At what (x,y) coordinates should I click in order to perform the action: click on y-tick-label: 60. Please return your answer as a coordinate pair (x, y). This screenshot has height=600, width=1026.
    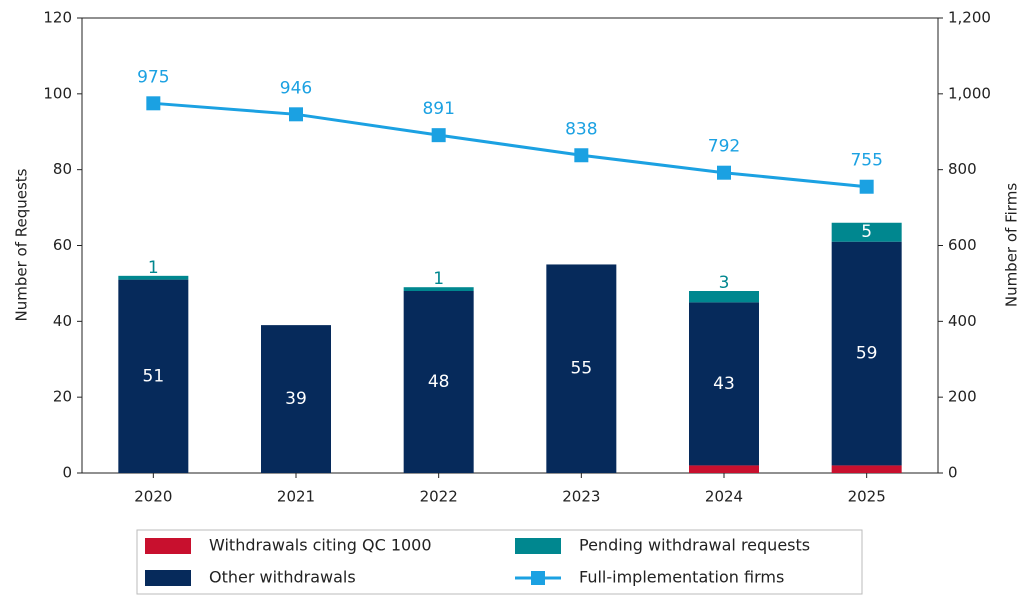
    Looking at the image, I should click on (62, 245).